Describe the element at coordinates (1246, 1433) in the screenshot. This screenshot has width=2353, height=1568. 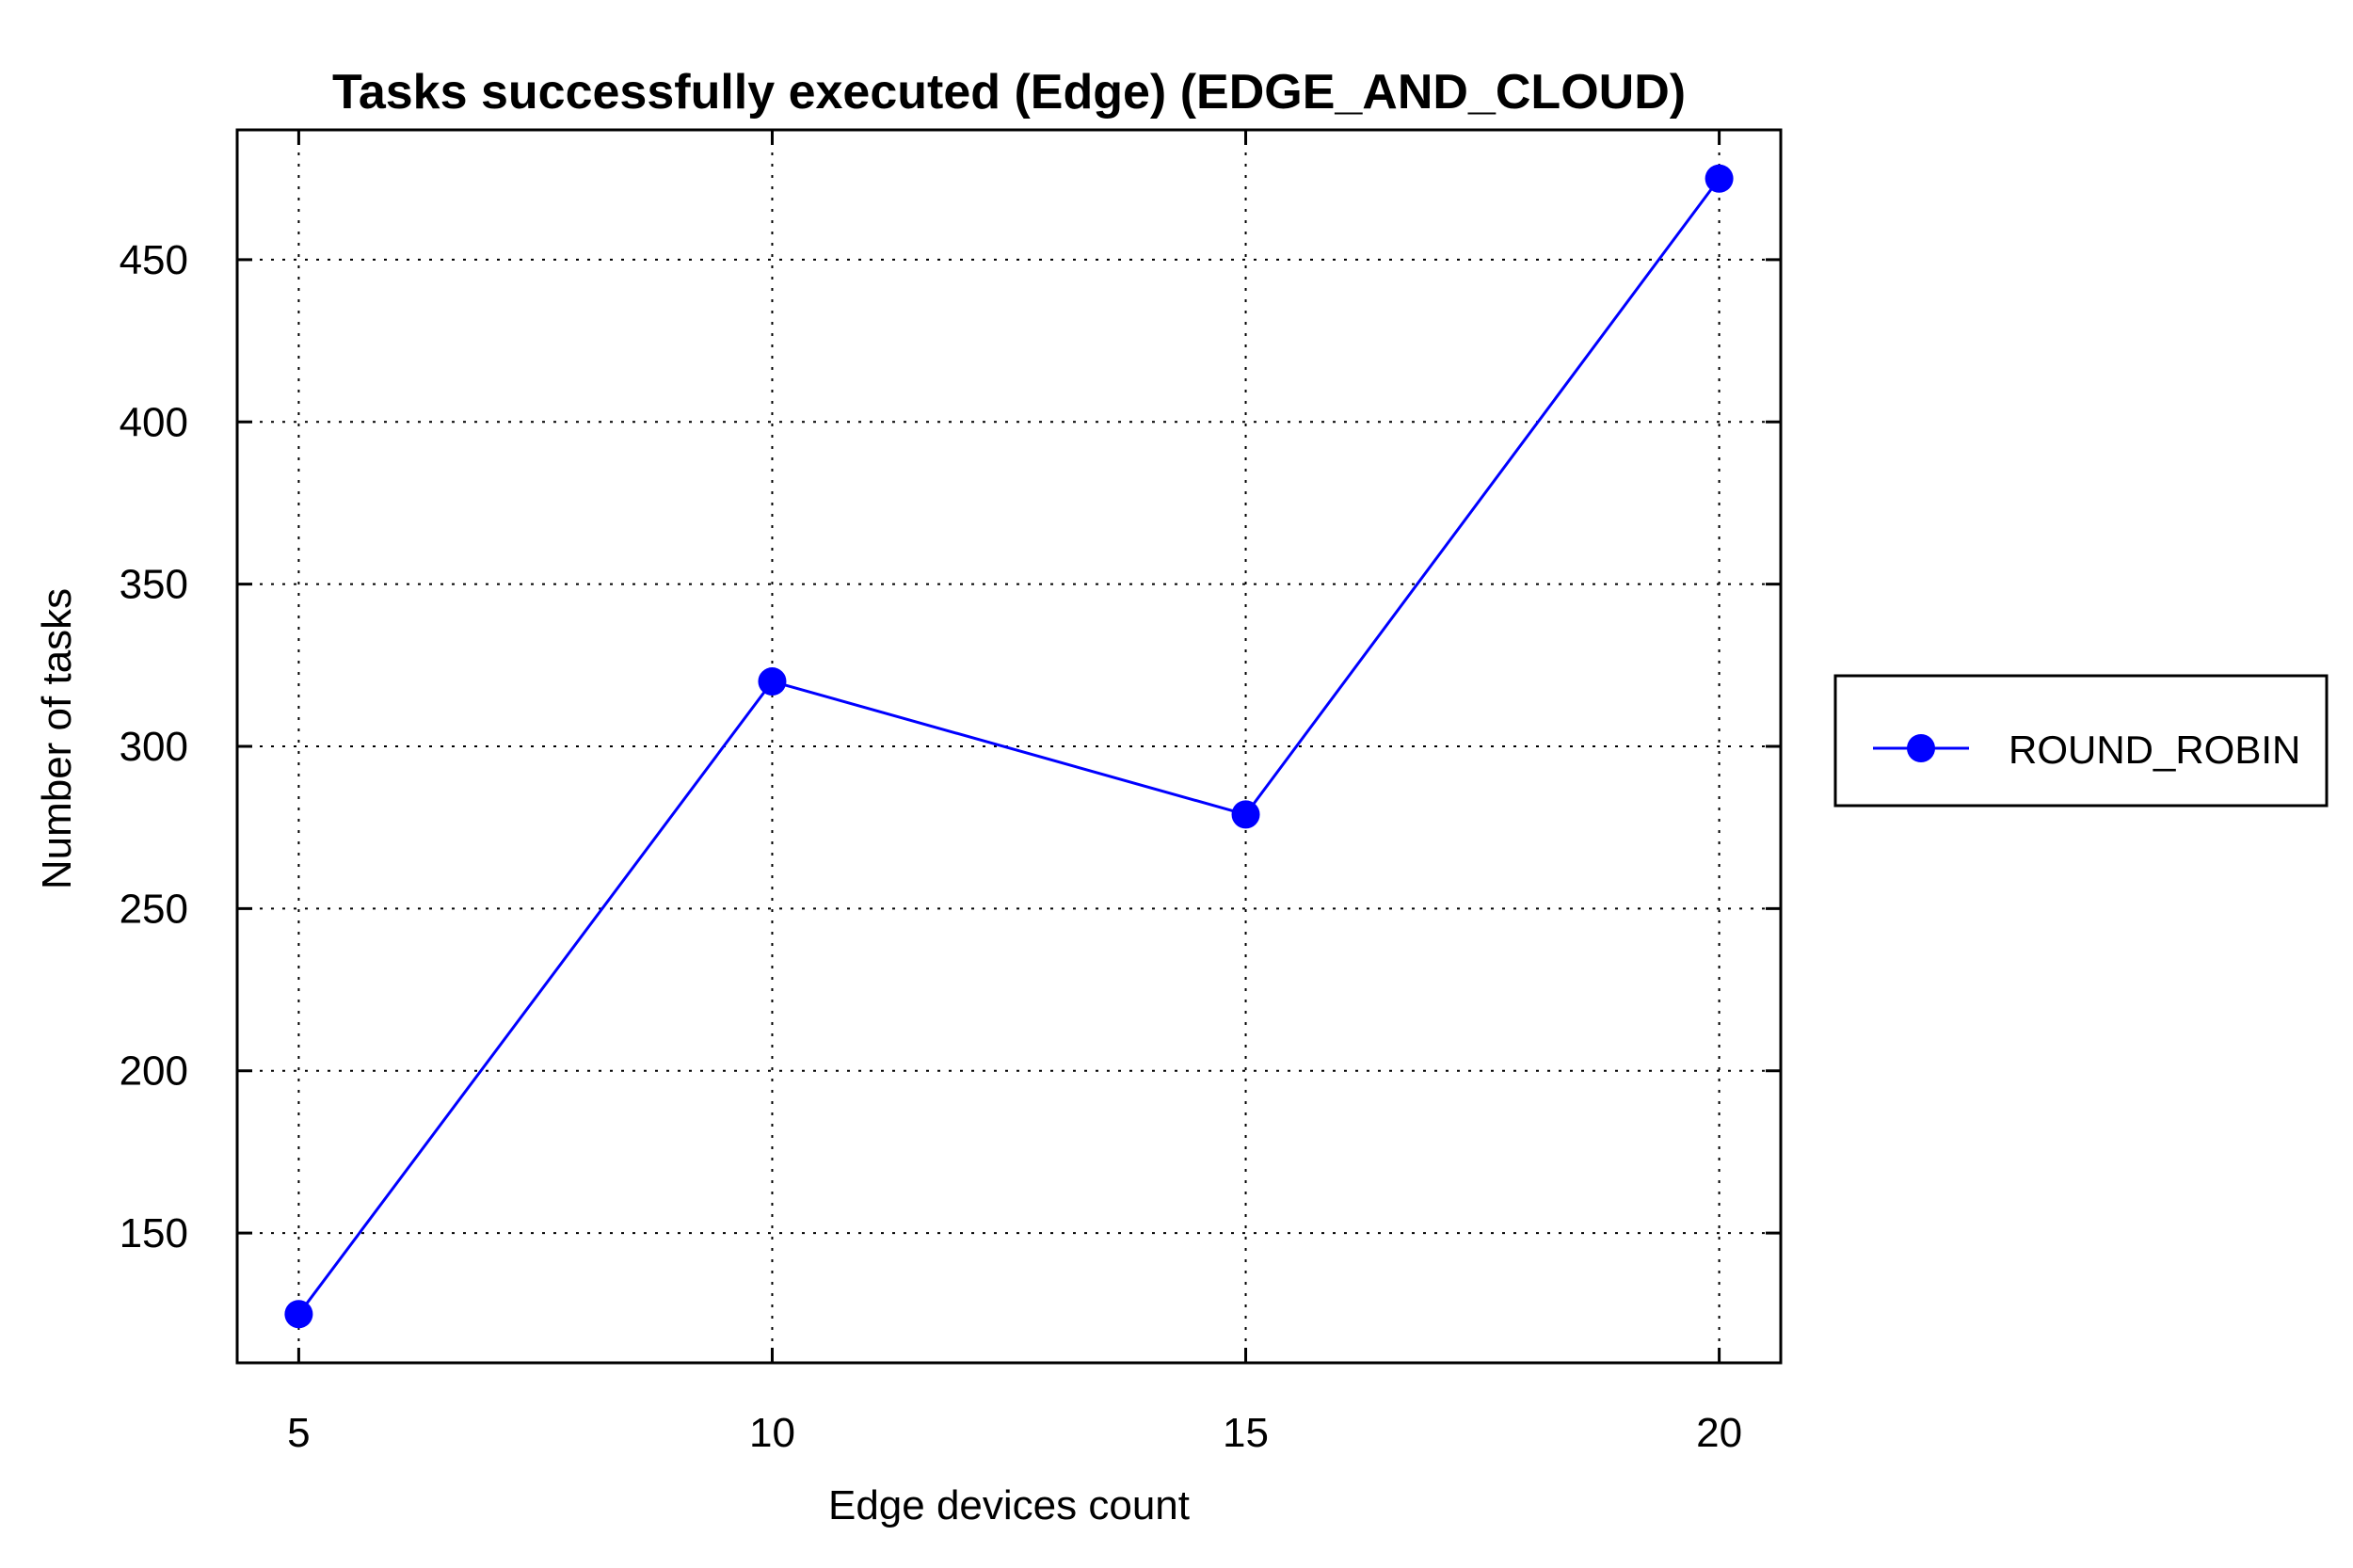
I see `x-tick-label: 15` at that location.